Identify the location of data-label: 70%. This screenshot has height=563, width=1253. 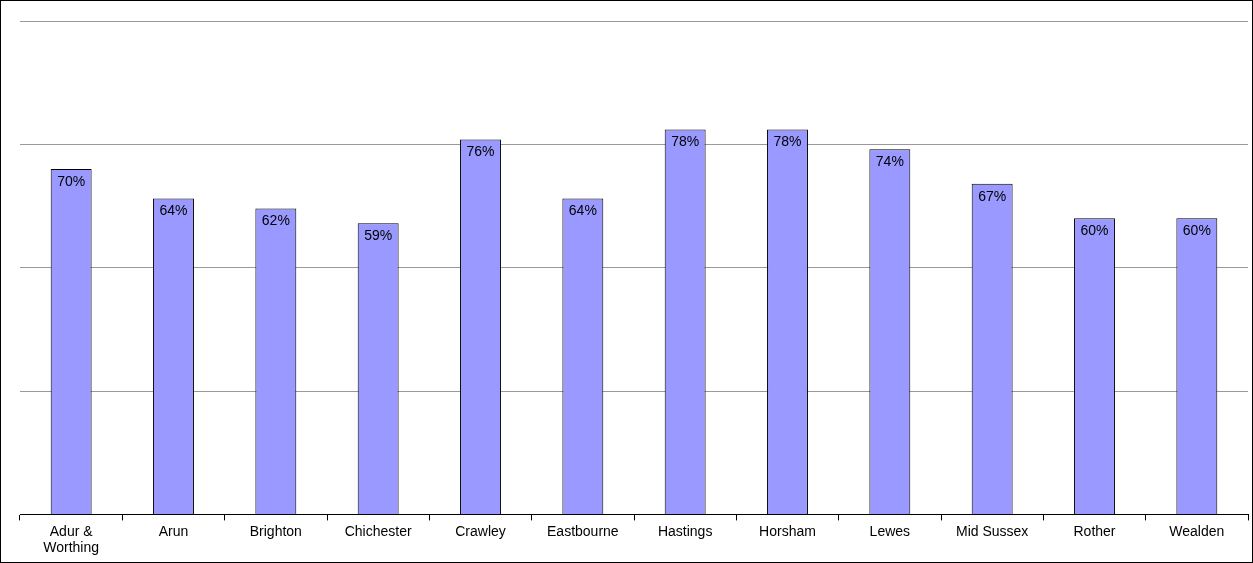
(71, 180).